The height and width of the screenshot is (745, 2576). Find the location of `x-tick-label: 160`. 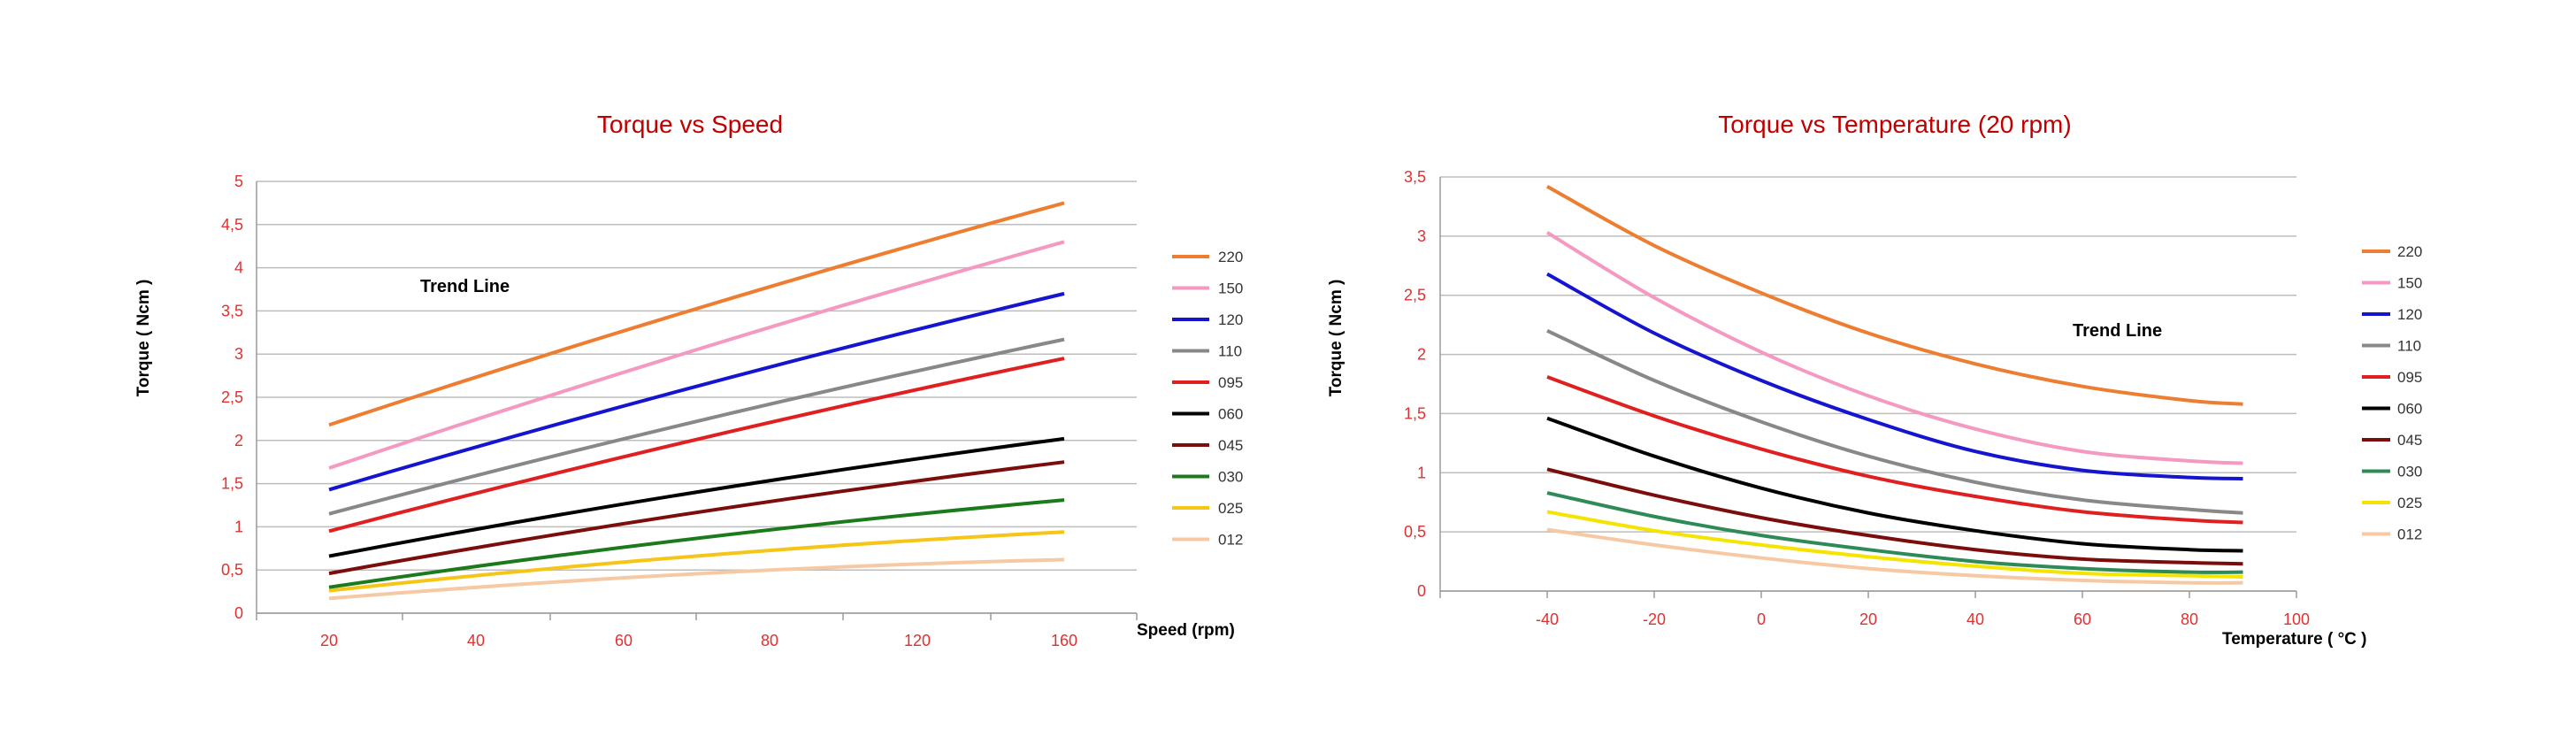

x-tick-label: 160 is located at coordinates (1064, 640).